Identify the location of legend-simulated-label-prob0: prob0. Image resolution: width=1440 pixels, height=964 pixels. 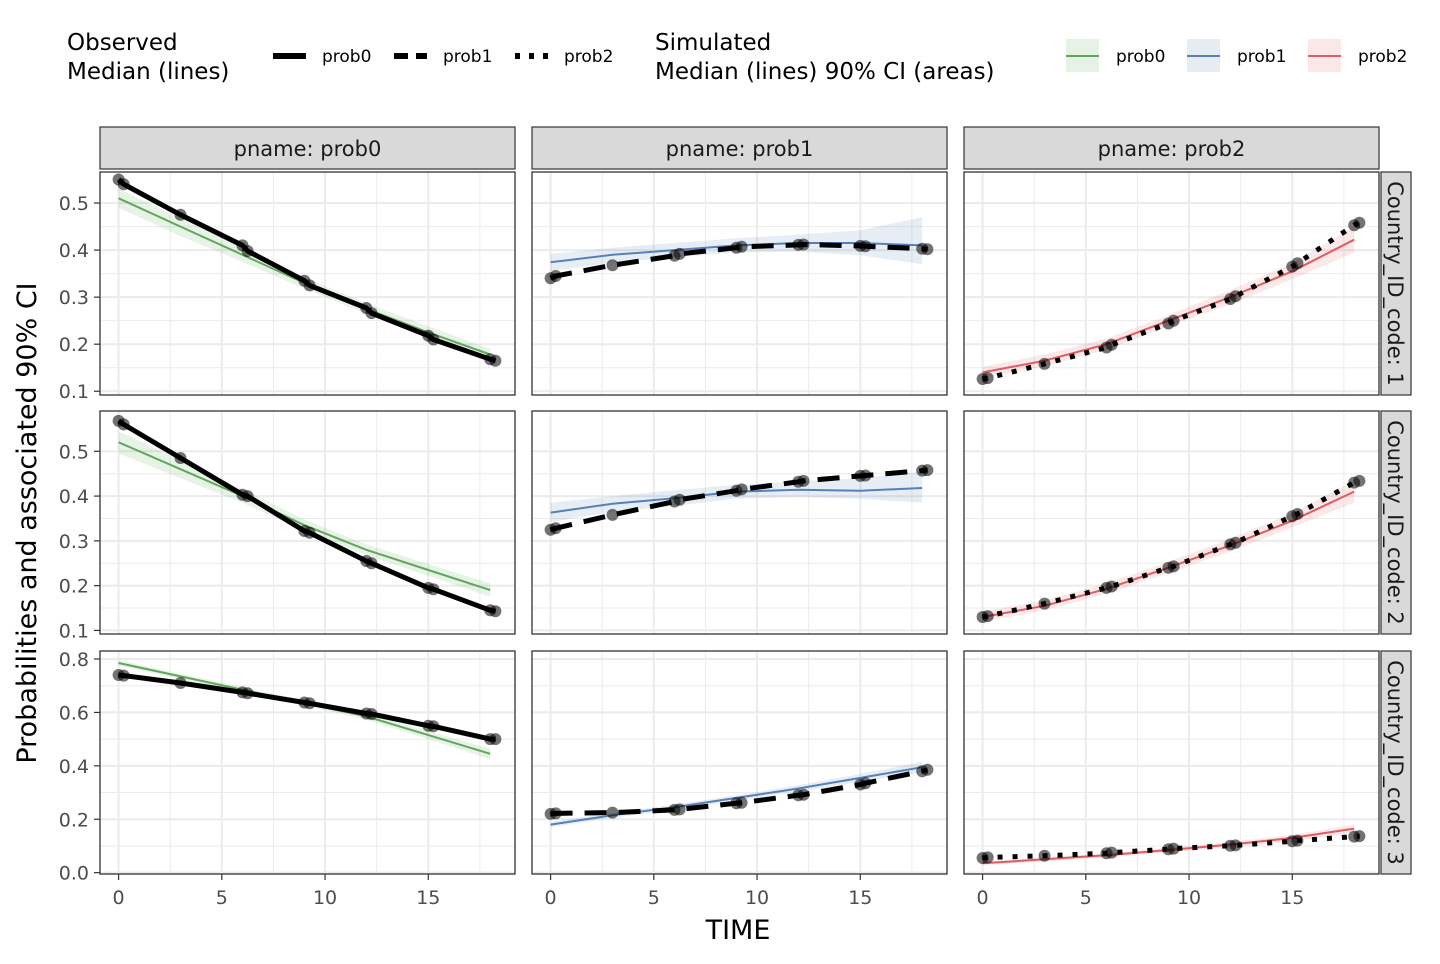
(1140, 57).